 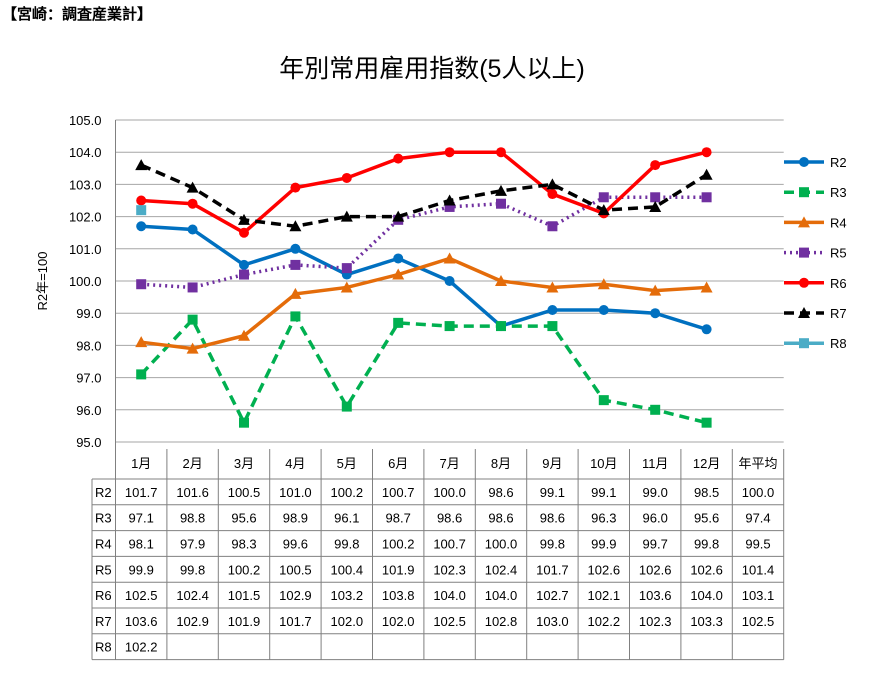 I want to click on table-cell: 101.7, so click(x=552, y=569).